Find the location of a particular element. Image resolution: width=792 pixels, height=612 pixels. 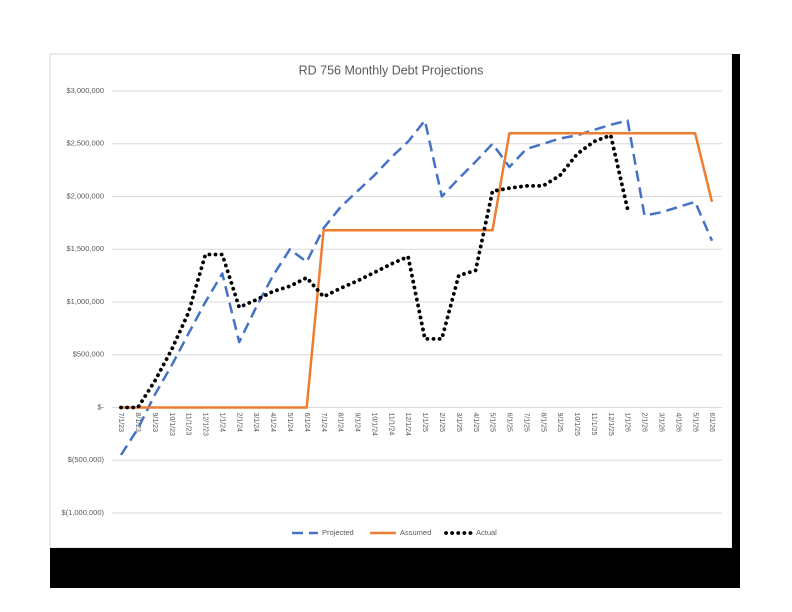

x-tick-label: 8/1/25 is located at coordinates (542, 423).